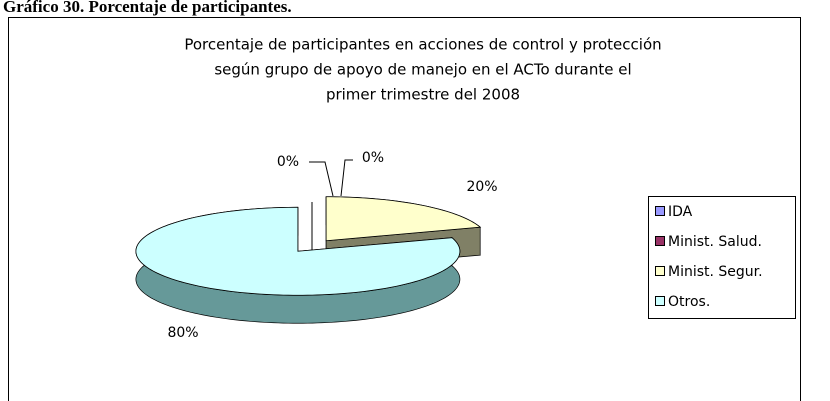 Image resolution: width=830 pixels, height=401 pixels. What do you see at coordinates (481, 187) in the screenshot?
I see `data-label: 20%` at bounding box center [481, 187].